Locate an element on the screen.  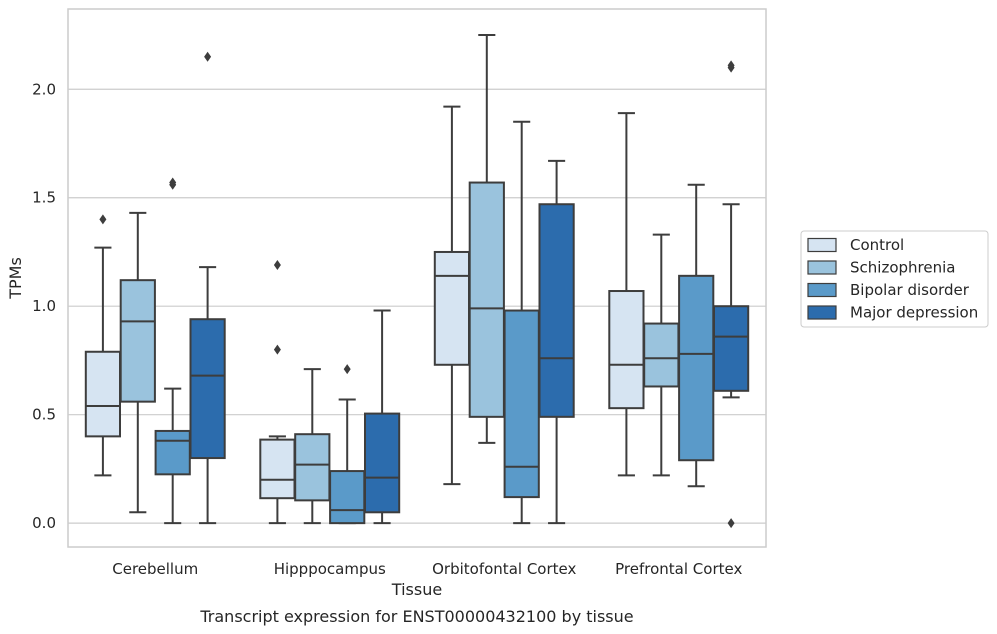
y-tick-labels: 0.0 0.5 1.0 1.5 2.0 is located at coordinates (44, 306).